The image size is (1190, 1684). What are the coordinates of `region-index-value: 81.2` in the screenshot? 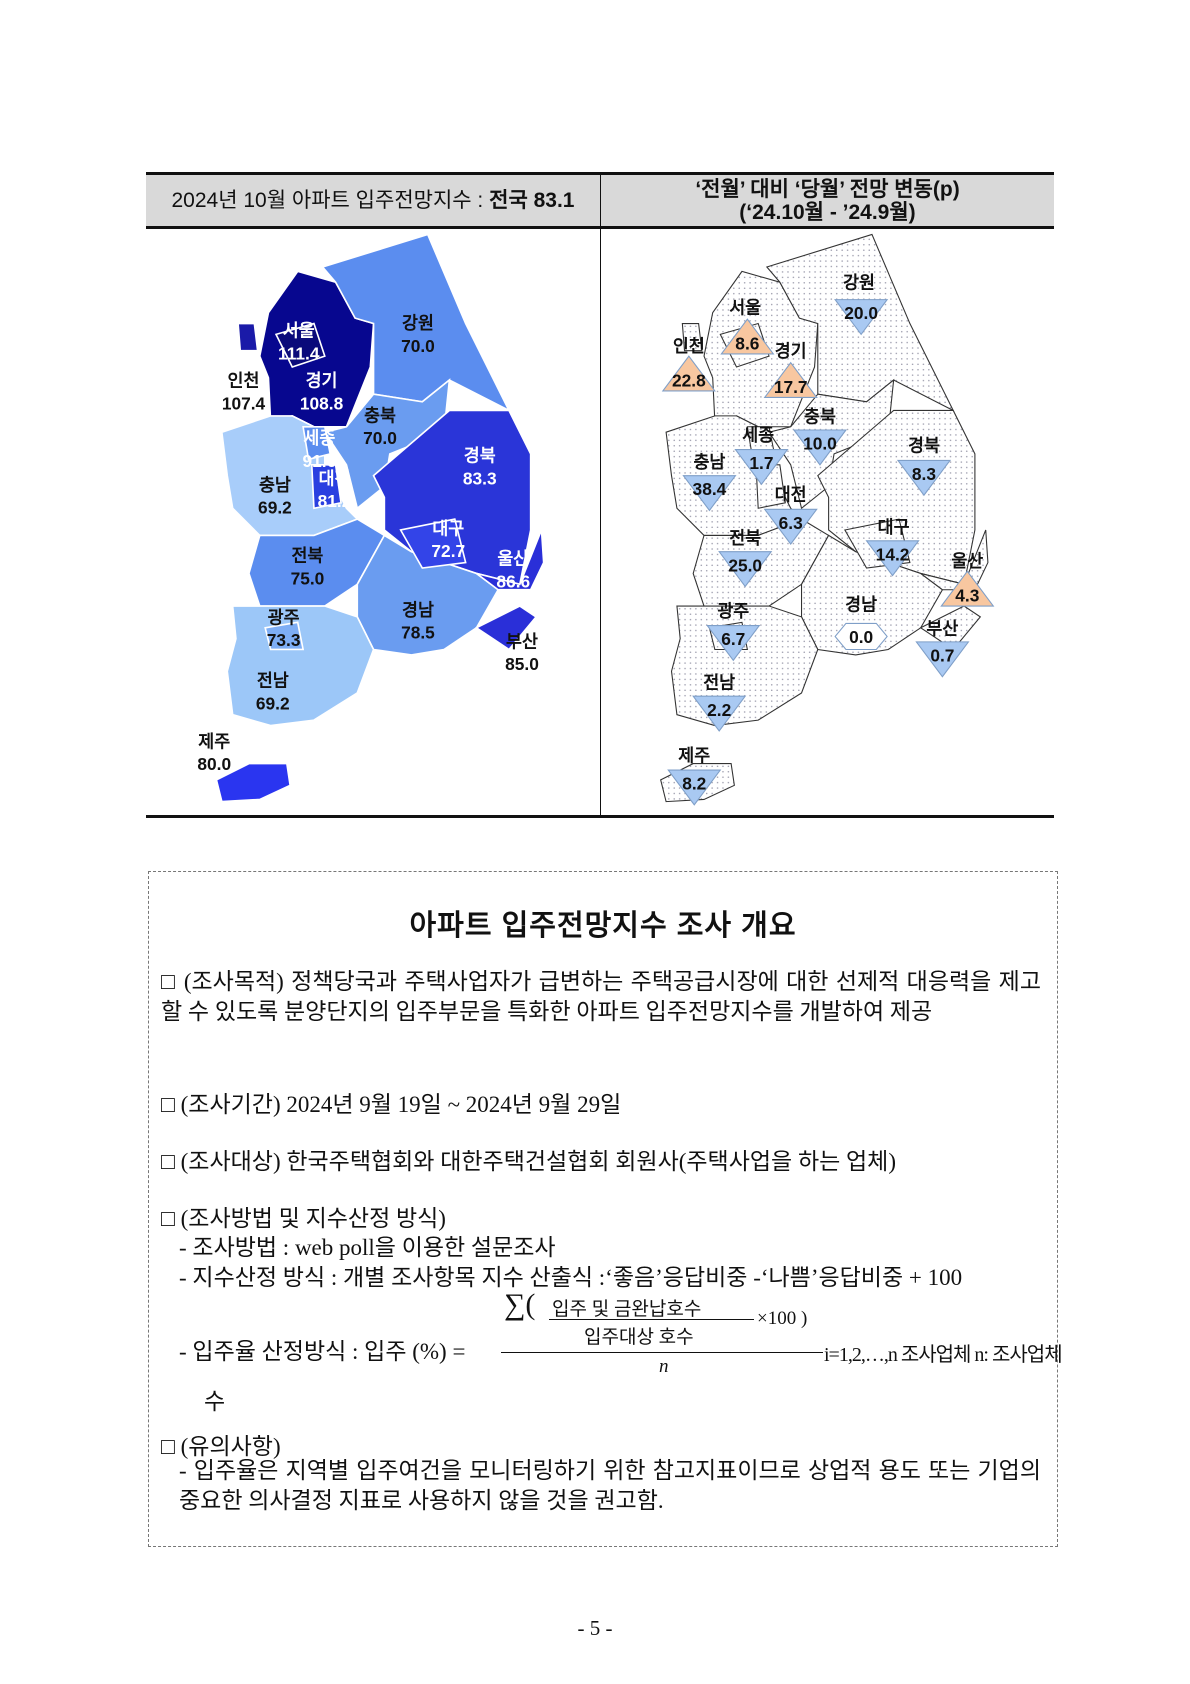 It's located at (335, 501).